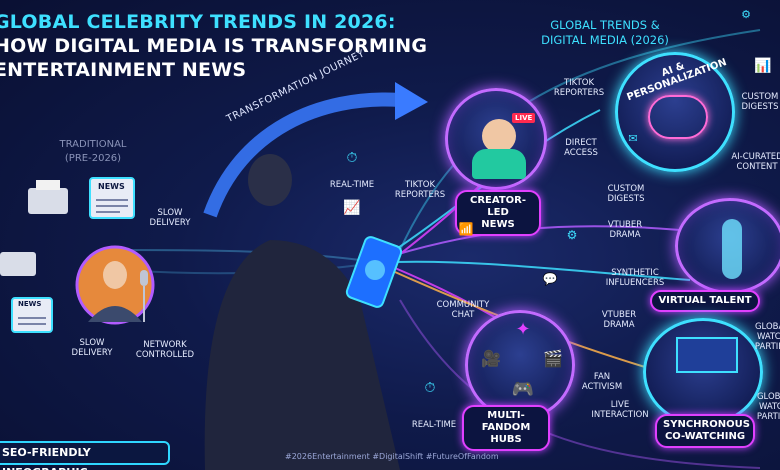  Describe the element at coordinates (144, 278) in the screenshot. I see `microphone-icon` at that location.